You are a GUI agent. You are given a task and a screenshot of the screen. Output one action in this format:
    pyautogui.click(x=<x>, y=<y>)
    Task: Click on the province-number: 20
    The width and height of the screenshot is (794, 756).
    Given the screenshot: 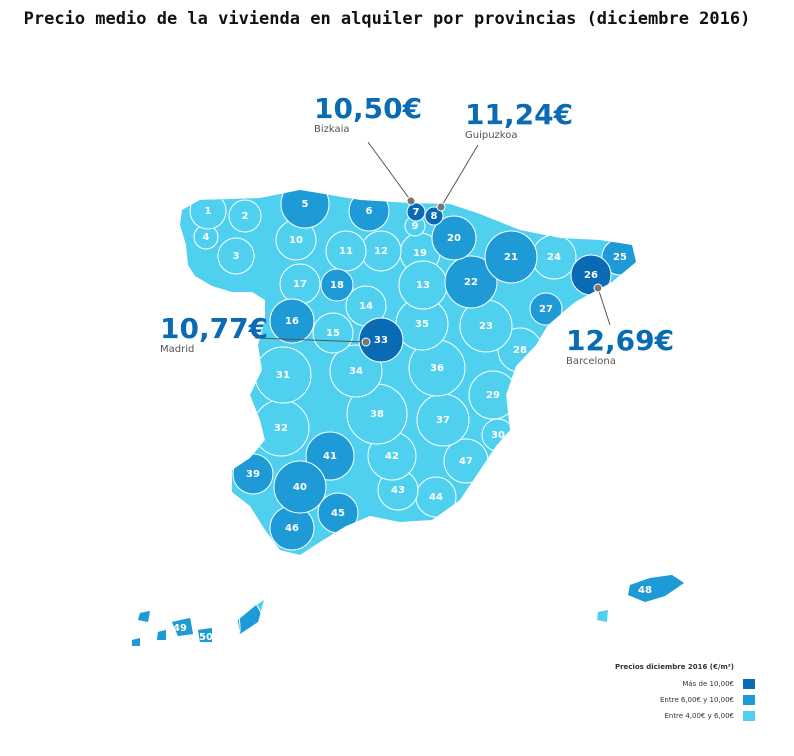 What is the action you would take?
    pyautogui.click(x=454, y=238)
    